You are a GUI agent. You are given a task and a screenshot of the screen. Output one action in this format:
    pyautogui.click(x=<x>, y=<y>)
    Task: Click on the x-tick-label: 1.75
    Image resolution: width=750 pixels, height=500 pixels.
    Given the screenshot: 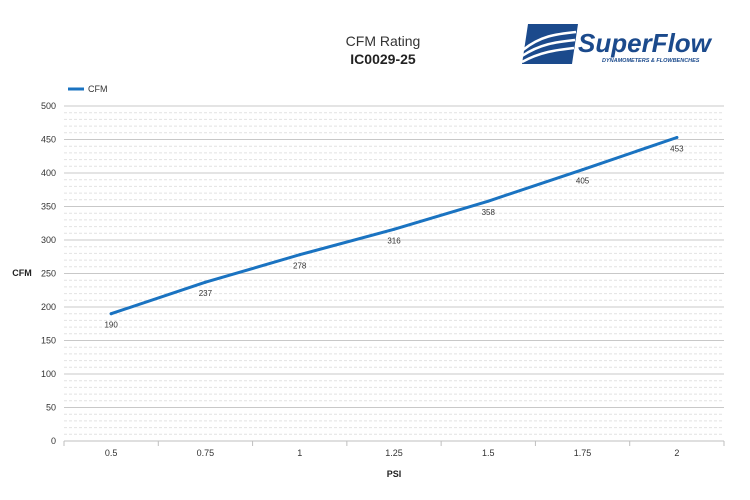 What is the action you would take?
    pyautogui.click(x=583, y=453)
    